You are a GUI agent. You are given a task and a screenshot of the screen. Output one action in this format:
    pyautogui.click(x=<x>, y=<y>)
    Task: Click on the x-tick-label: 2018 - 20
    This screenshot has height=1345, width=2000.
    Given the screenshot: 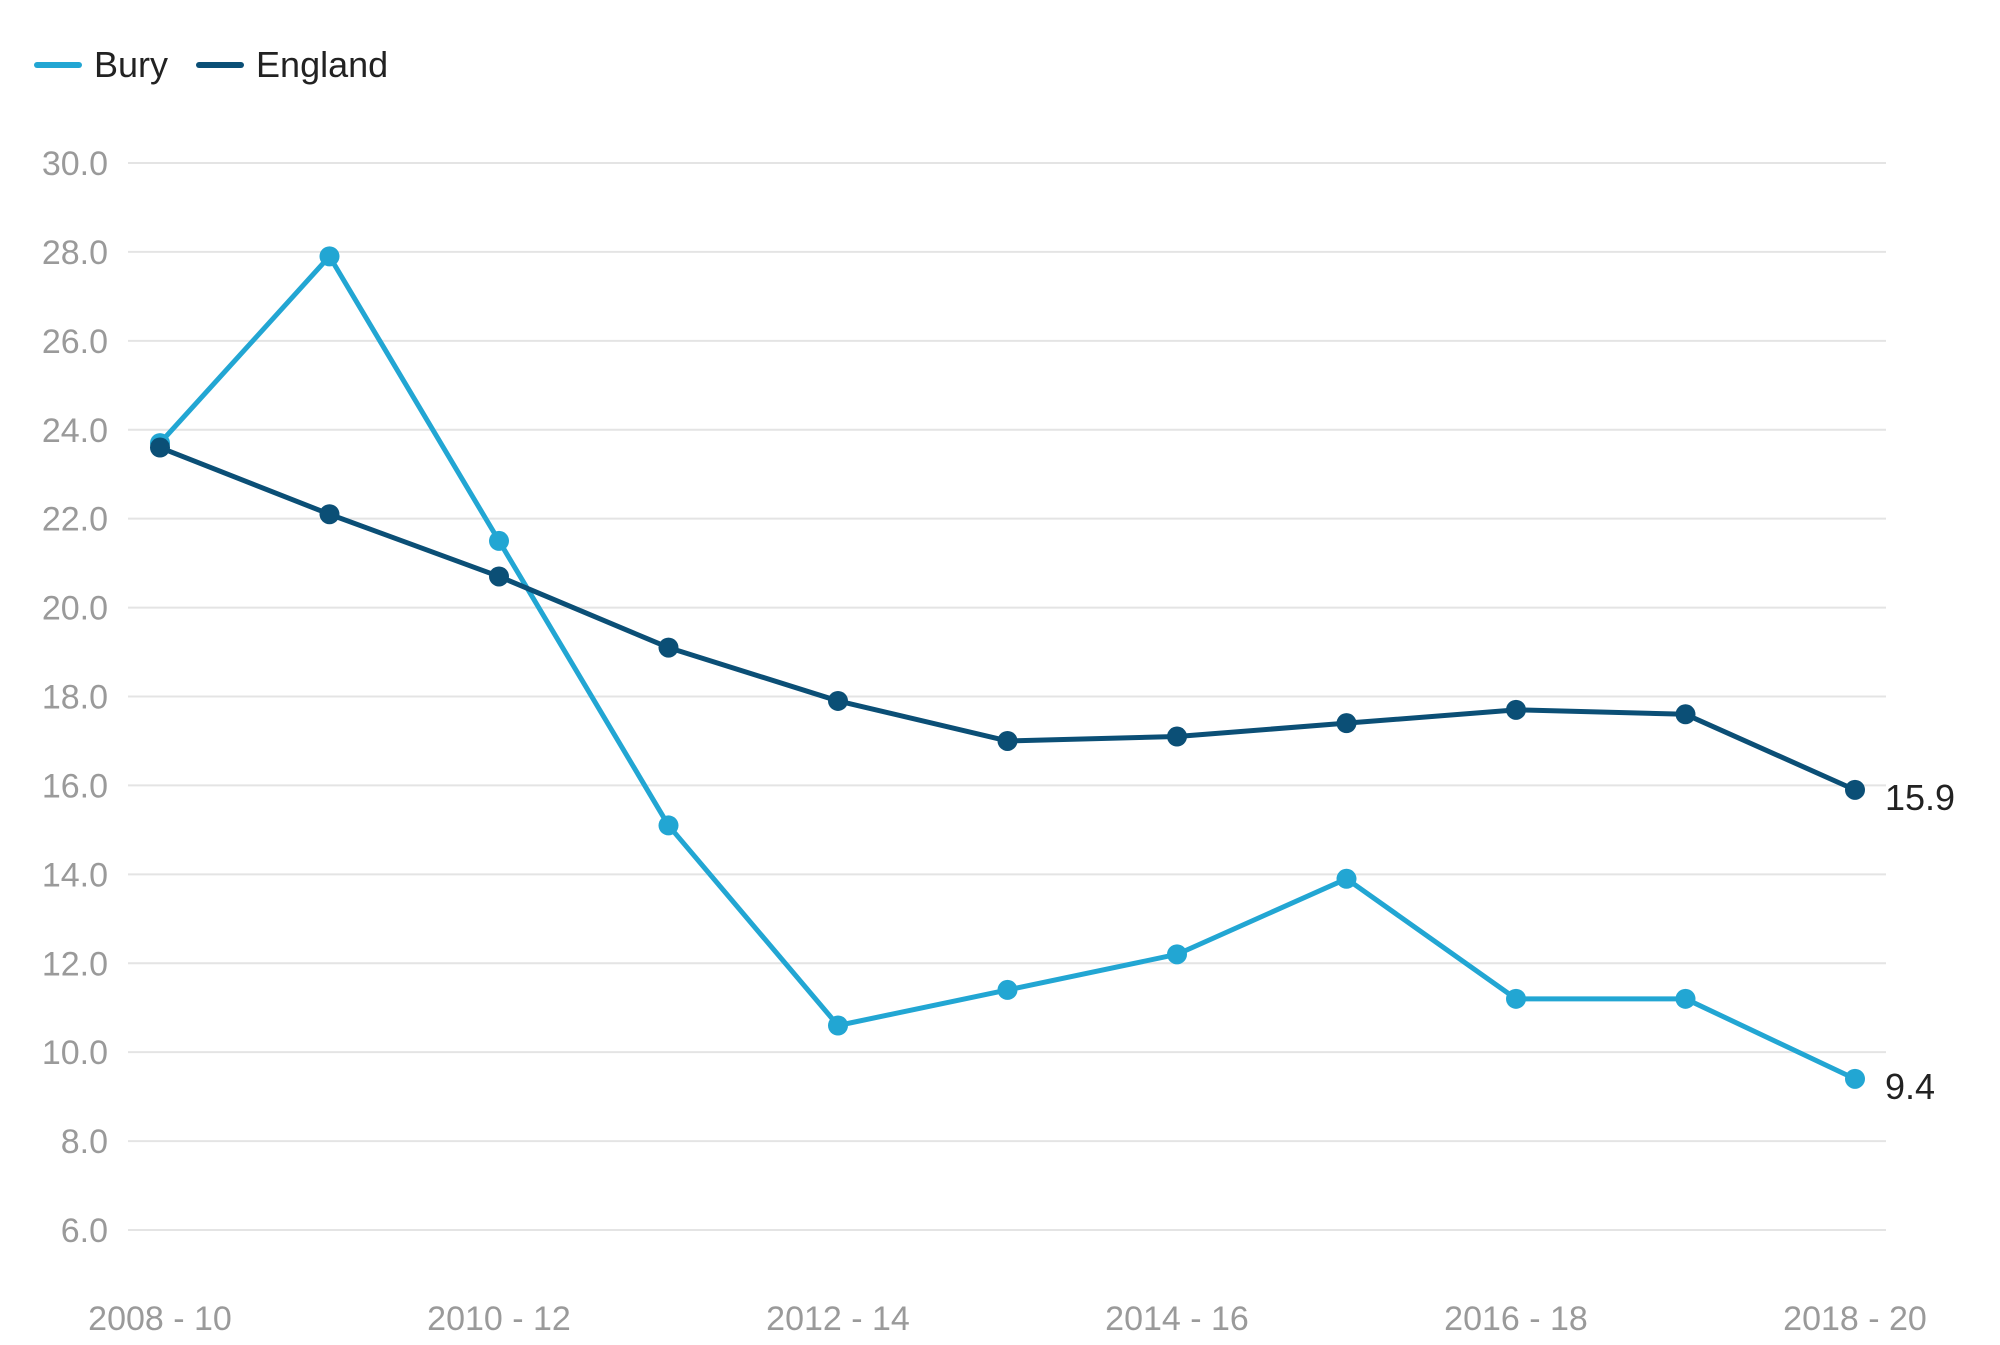 What is the action you would take?
    pyautogui.click(x=1855, y=1319)
    